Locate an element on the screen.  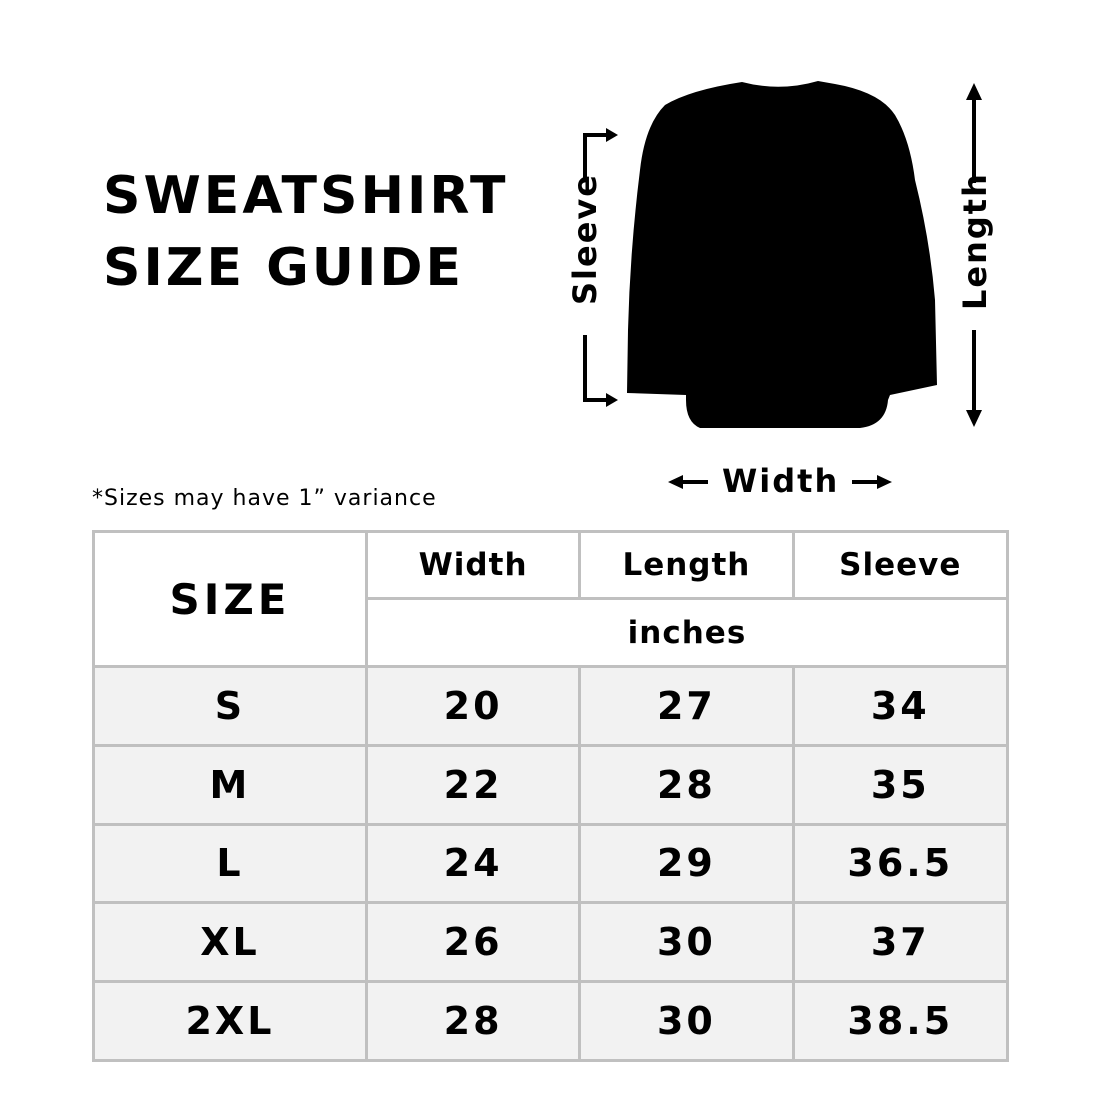
title-line-2: SIZE GUIDE is located at coordinates (284, 268).